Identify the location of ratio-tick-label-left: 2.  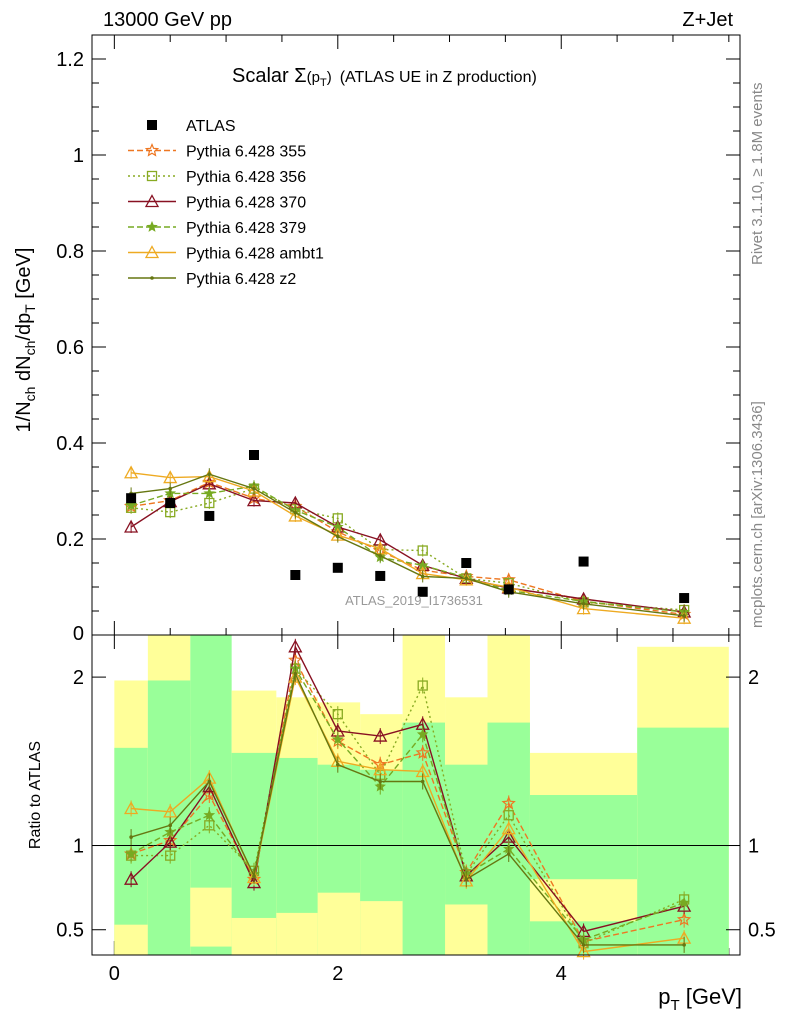
(78, 678).